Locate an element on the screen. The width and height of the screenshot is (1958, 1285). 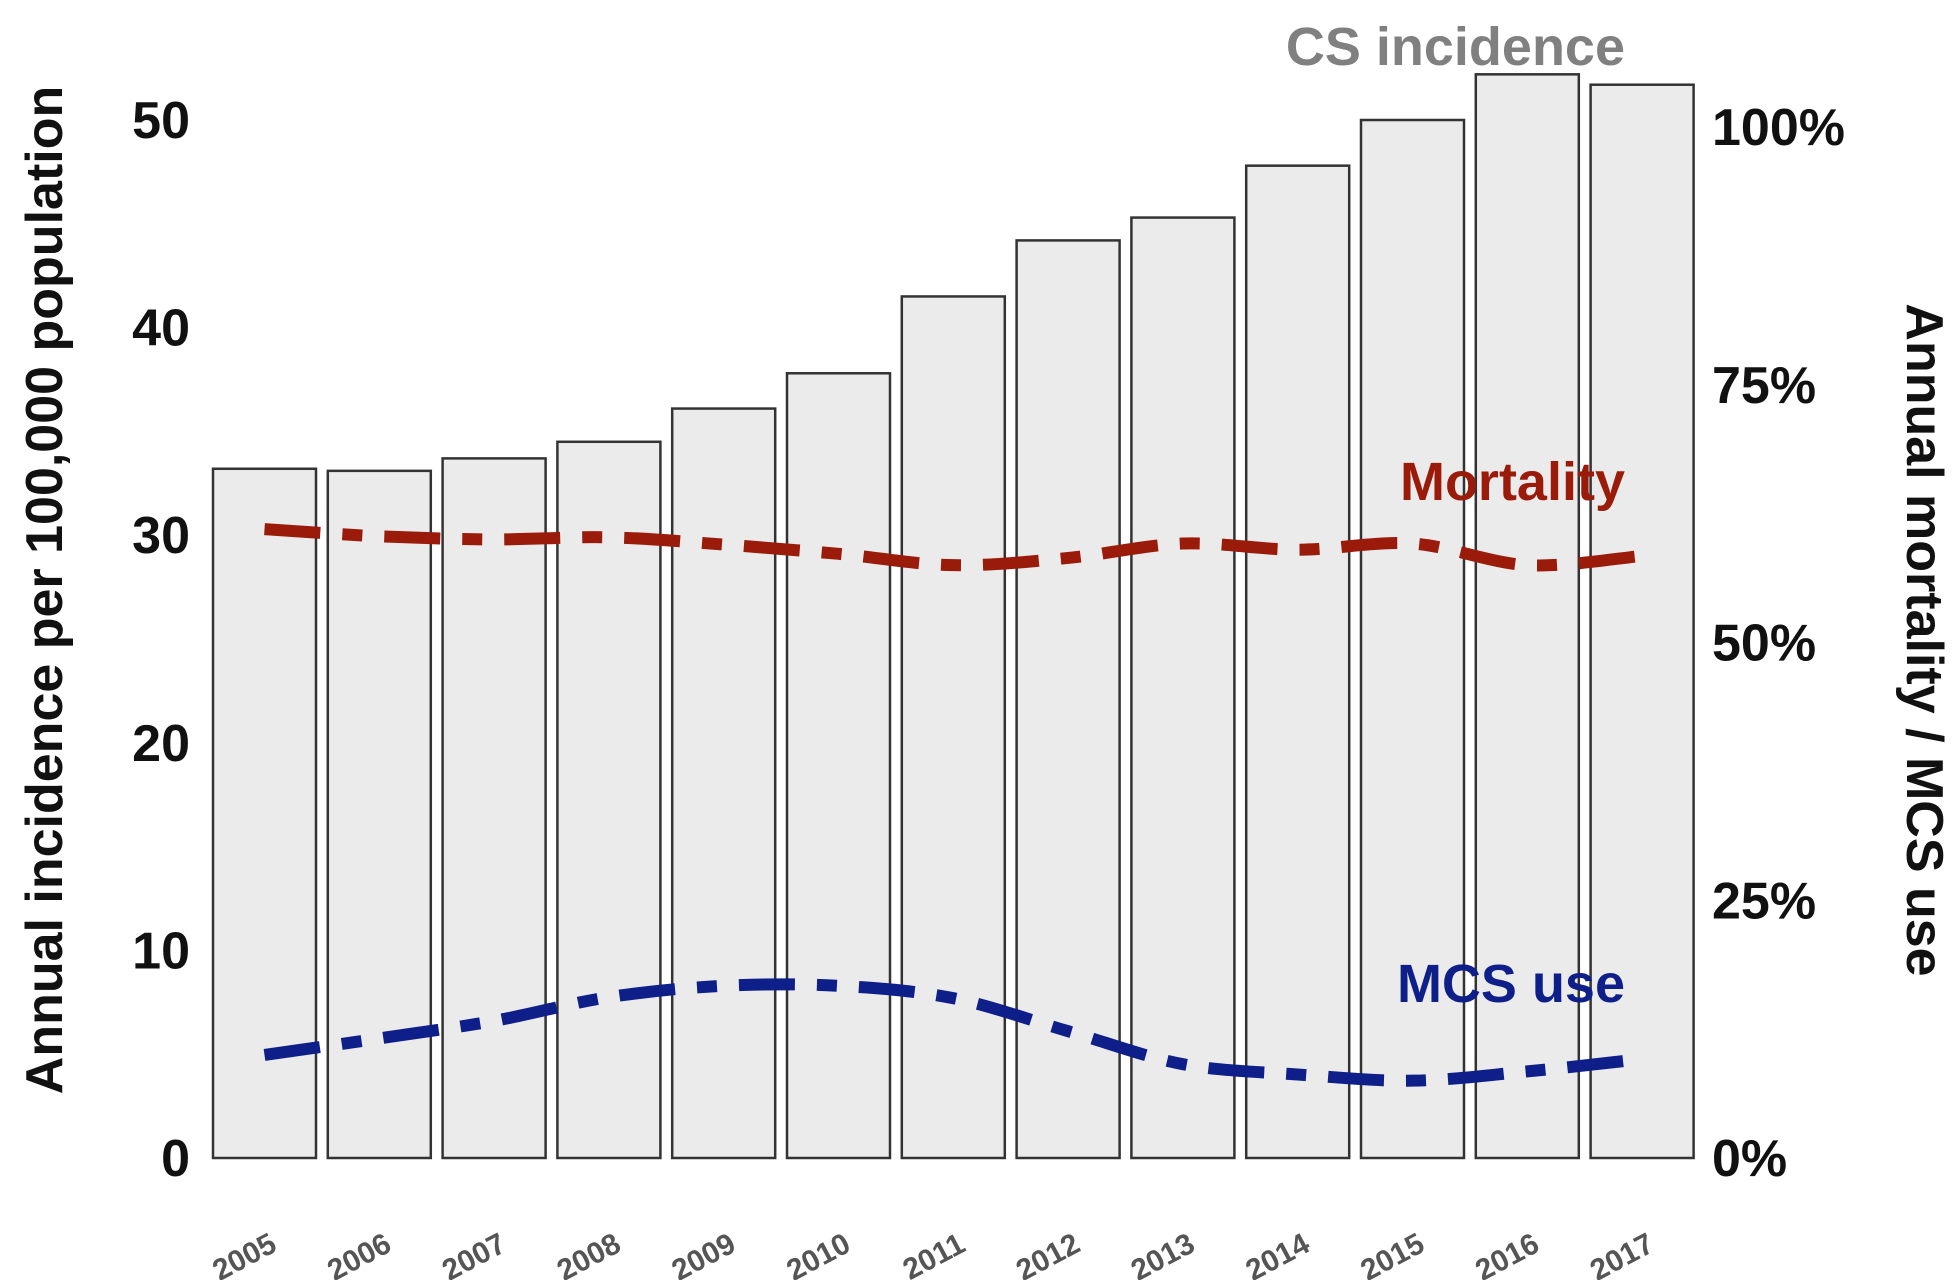
bar-2012 is located at coordinates (1068, 699).